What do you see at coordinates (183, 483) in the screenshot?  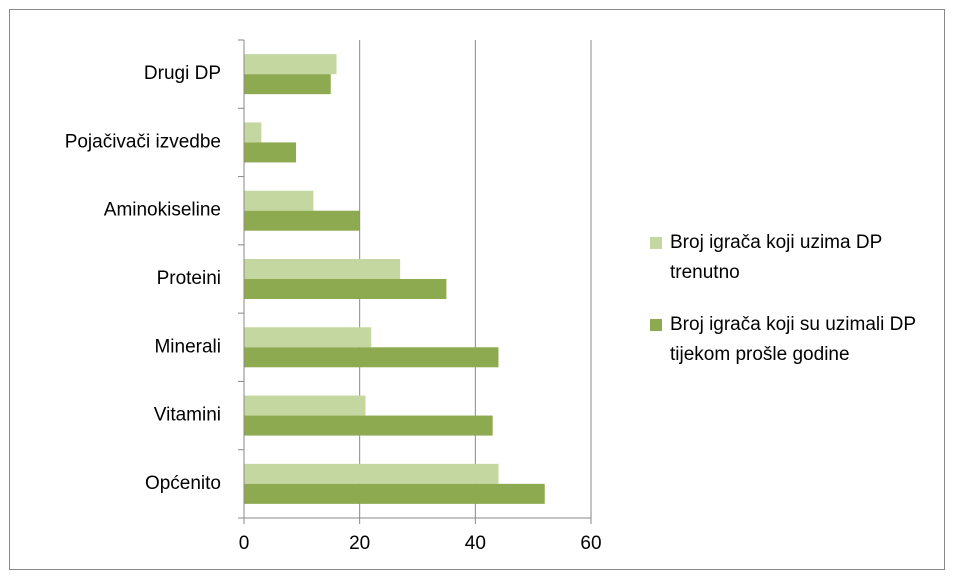 I see `y-tick-label: Općenito` at bounding box center [183, 483].